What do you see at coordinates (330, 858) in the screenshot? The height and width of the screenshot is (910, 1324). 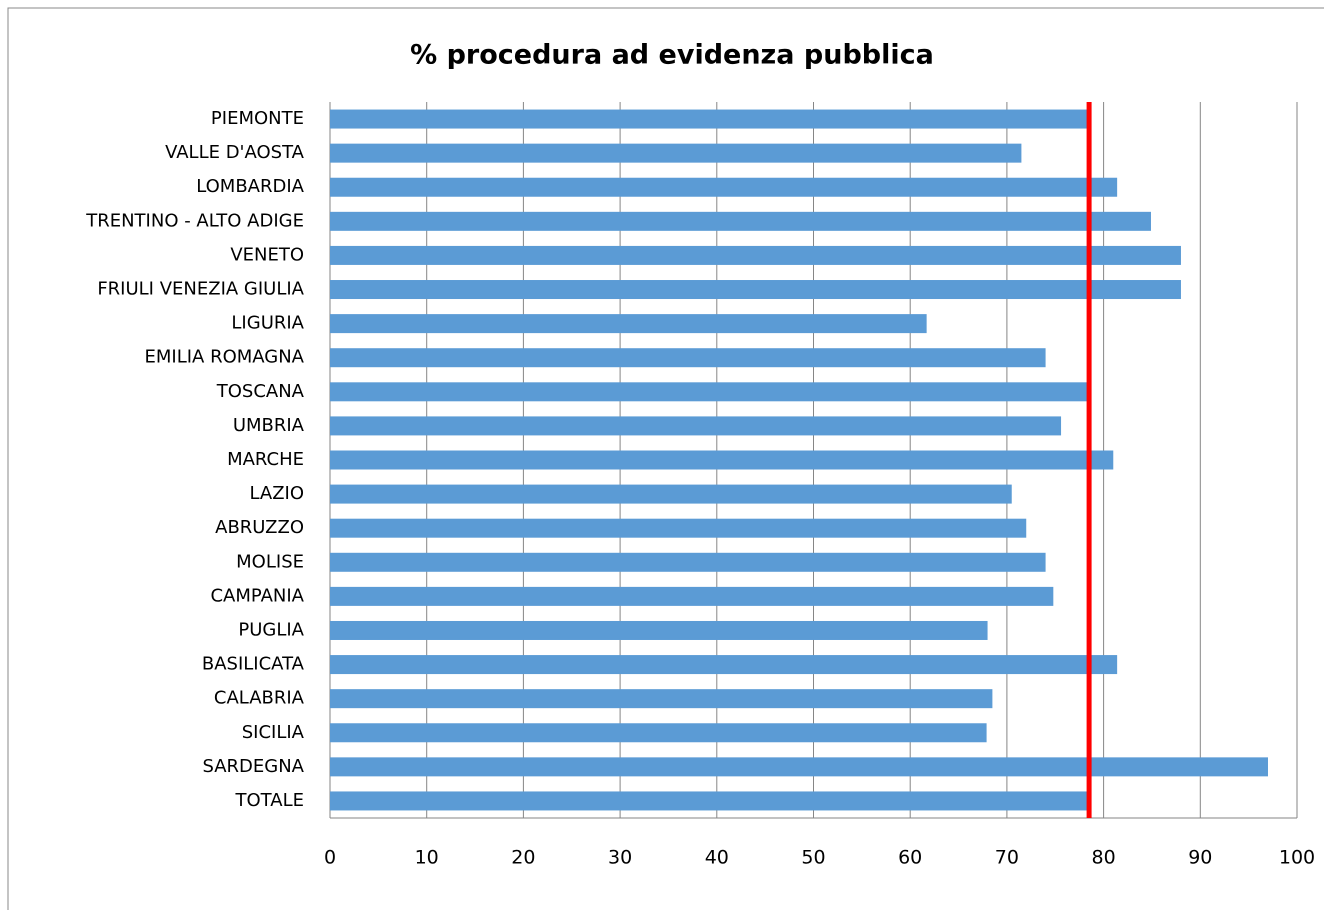 I see `x-tick-label: 0` at bounding box center [330, 858].